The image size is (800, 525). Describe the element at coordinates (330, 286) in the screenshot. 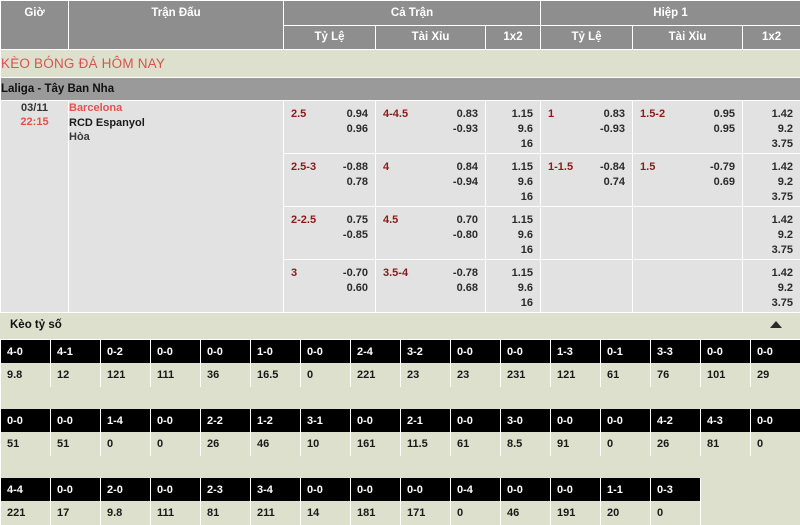

I see `cell-ft-handicap: 3-0.70 0.60` at that location.